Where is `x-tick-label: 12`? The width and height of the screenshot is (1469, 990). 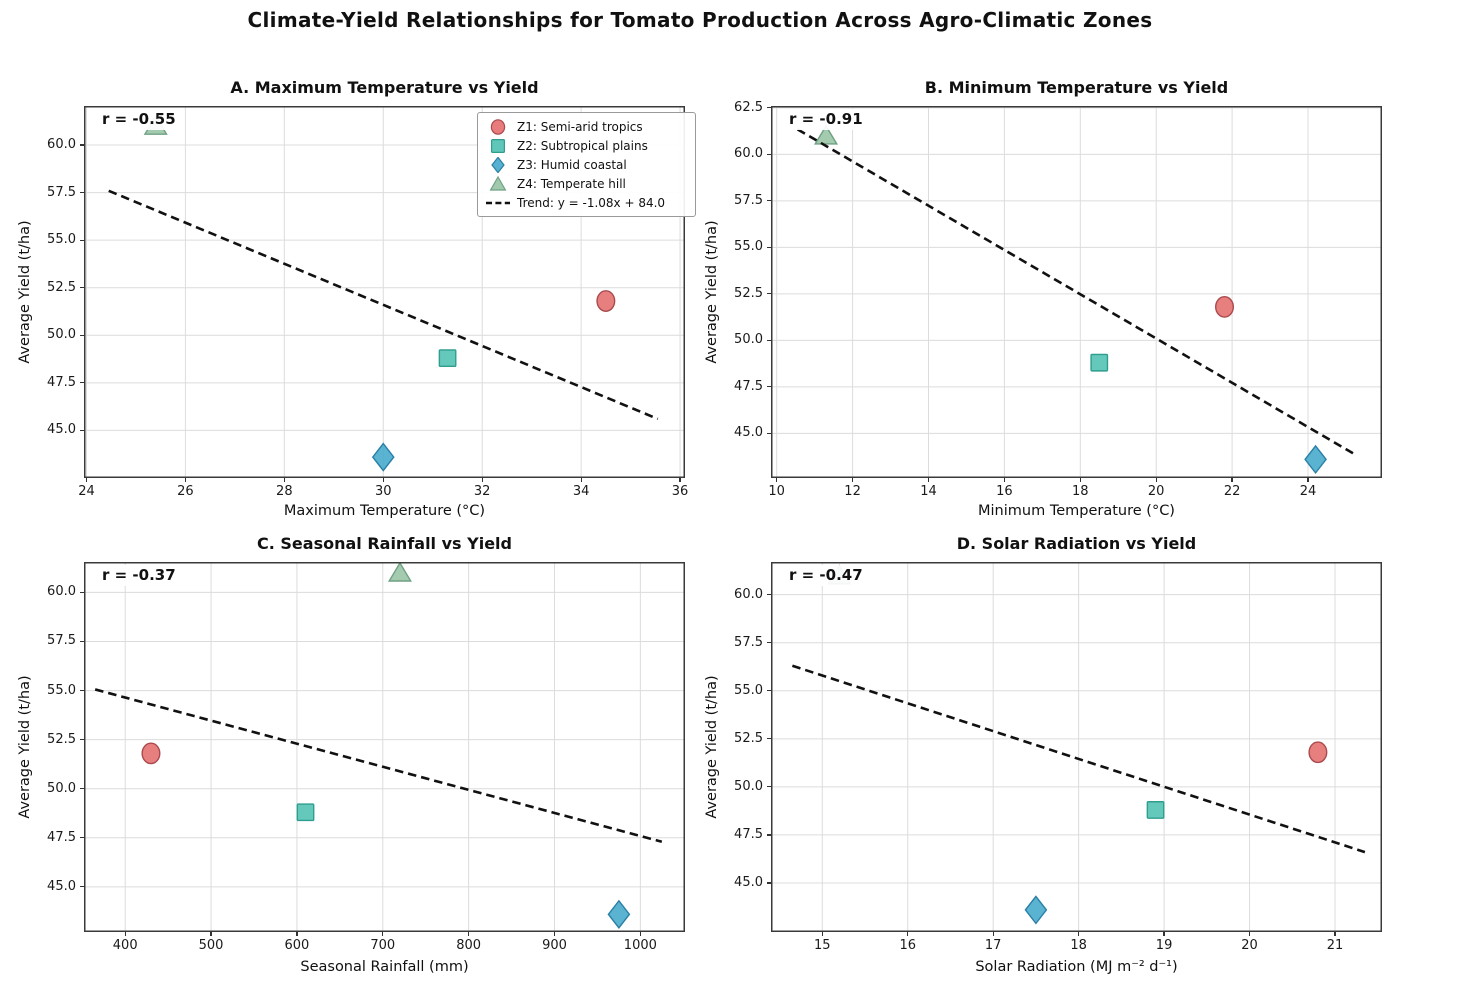
x-tick-label: 12 is located at coordinates (852, 491).